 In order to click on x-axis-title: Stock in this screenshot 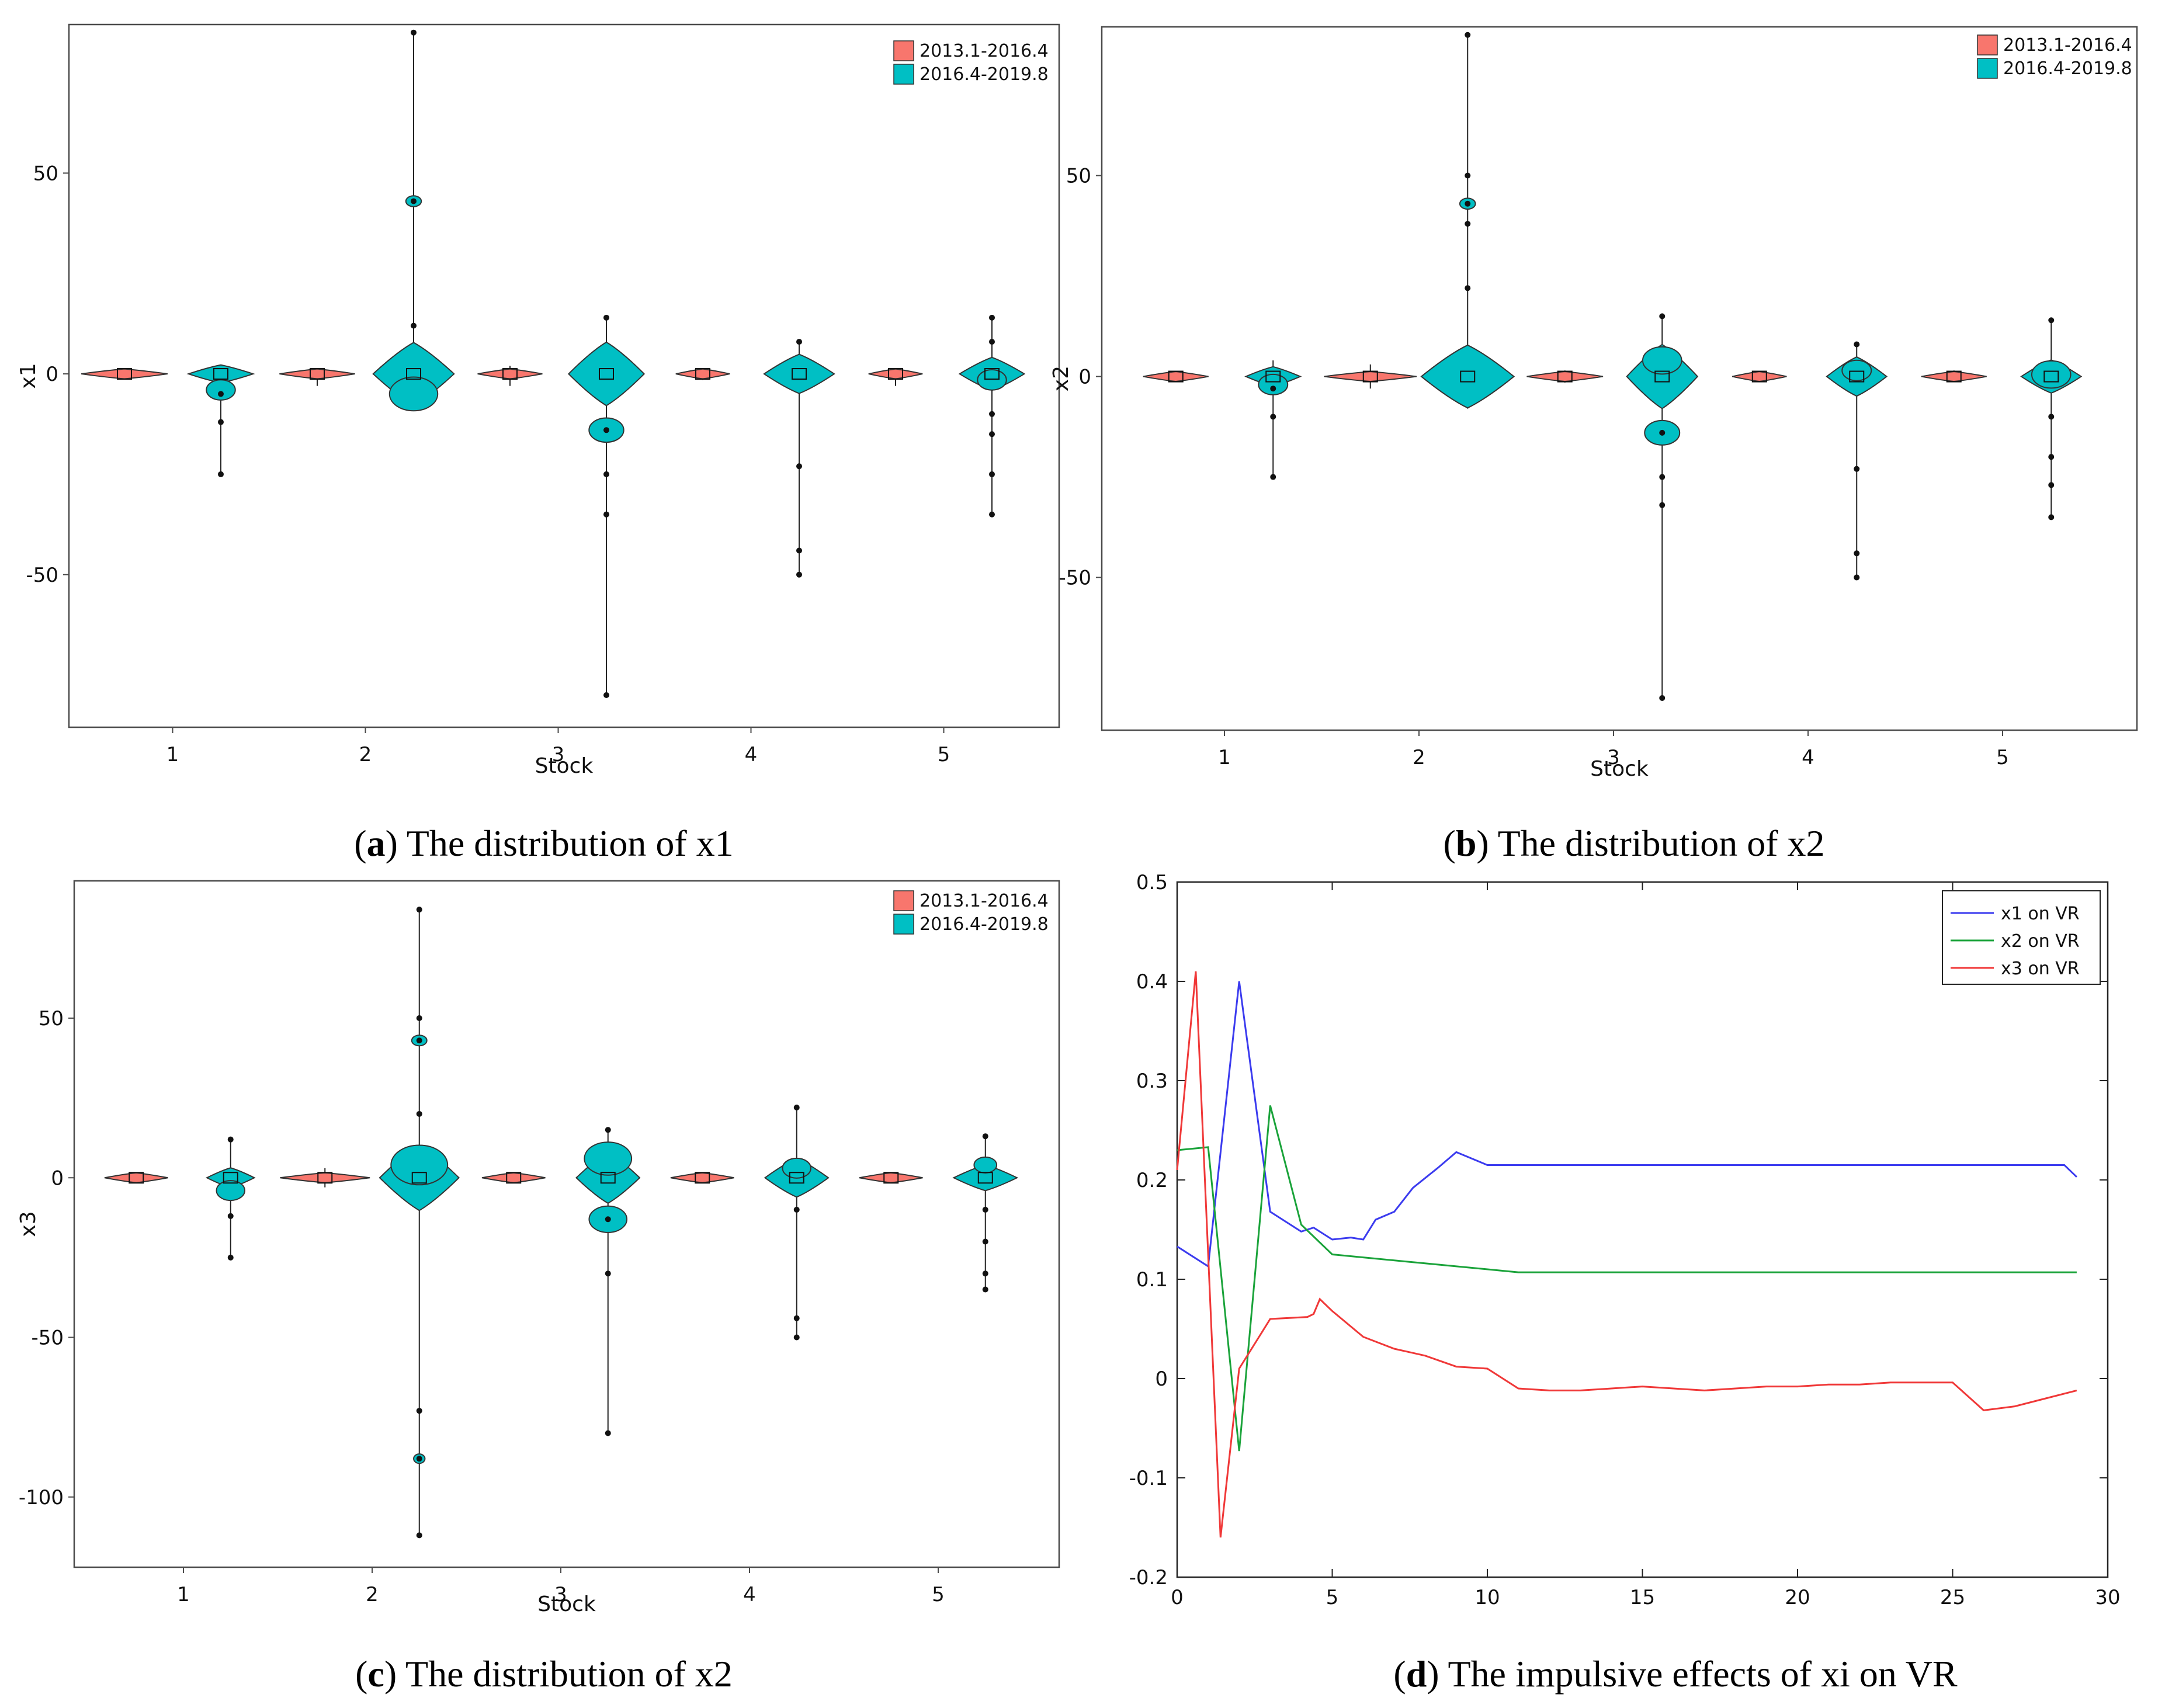, I will do `click(566, 1604)`.